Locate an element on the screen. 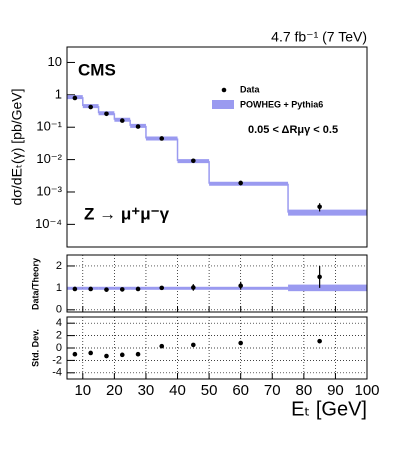 Image resolution: width=407 pixels, height=452 pixels. x-tick-label: 50 is located at coordinates (209, 390).